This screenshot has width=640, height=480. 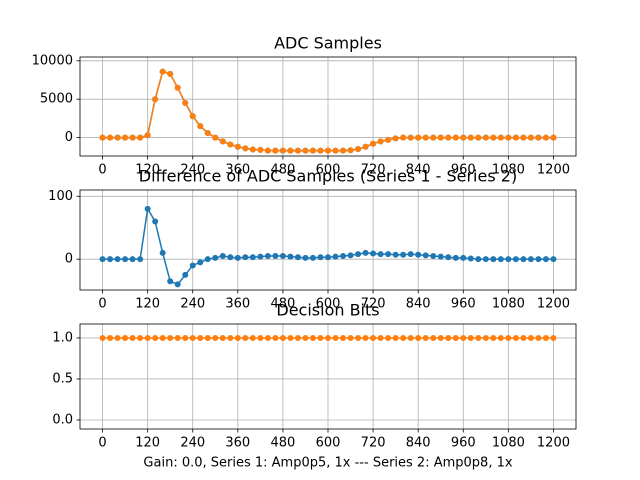 What do you see at coordinates (56, 99) in the screenshot?
I see `y-tick-label: 5000` at bounding box center [56, 99].